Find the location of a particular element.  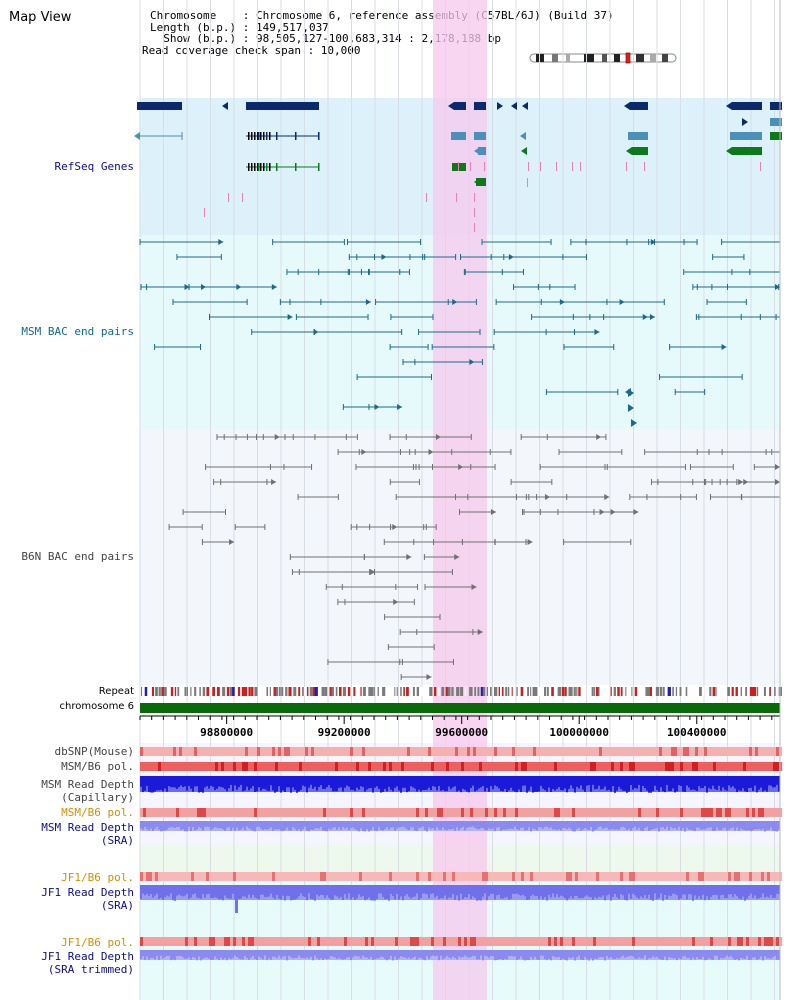

refseq-genes-track is located at coordinates (458, 167).